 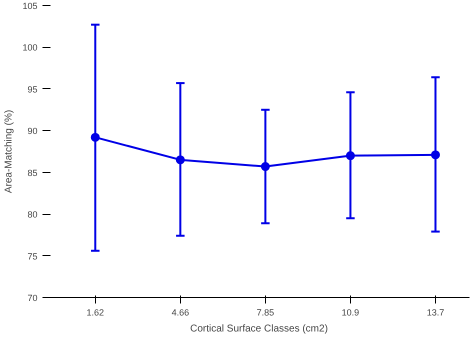 What do you see at coordinates (259, 329) in the screenshot?
I see `x-axis-title: Cortical Surface Classes (cm2)` at bounding box center [259, 329].